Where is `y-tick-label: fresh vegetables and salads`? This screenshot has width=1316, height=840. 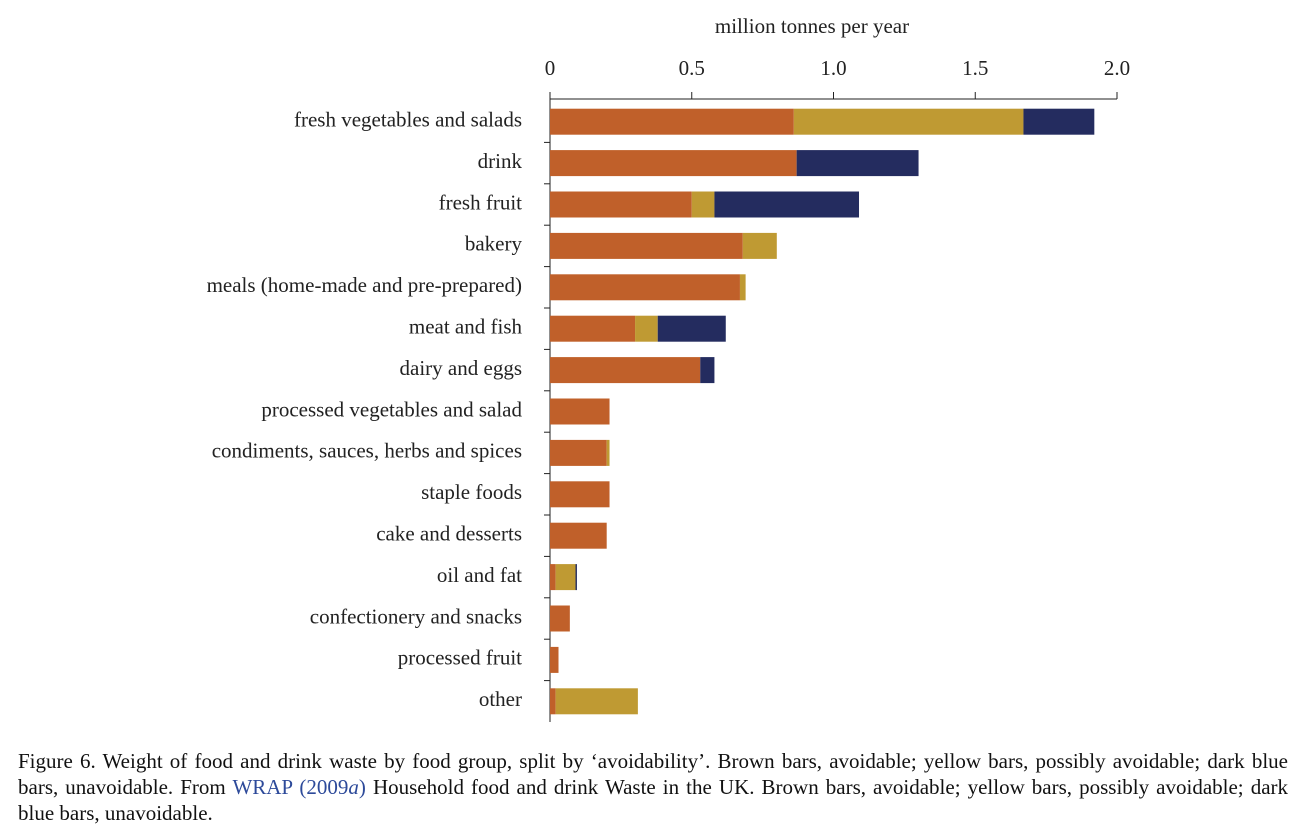 y-tick-label: fresh vegetables and salads is located at coordinates (408, 120).